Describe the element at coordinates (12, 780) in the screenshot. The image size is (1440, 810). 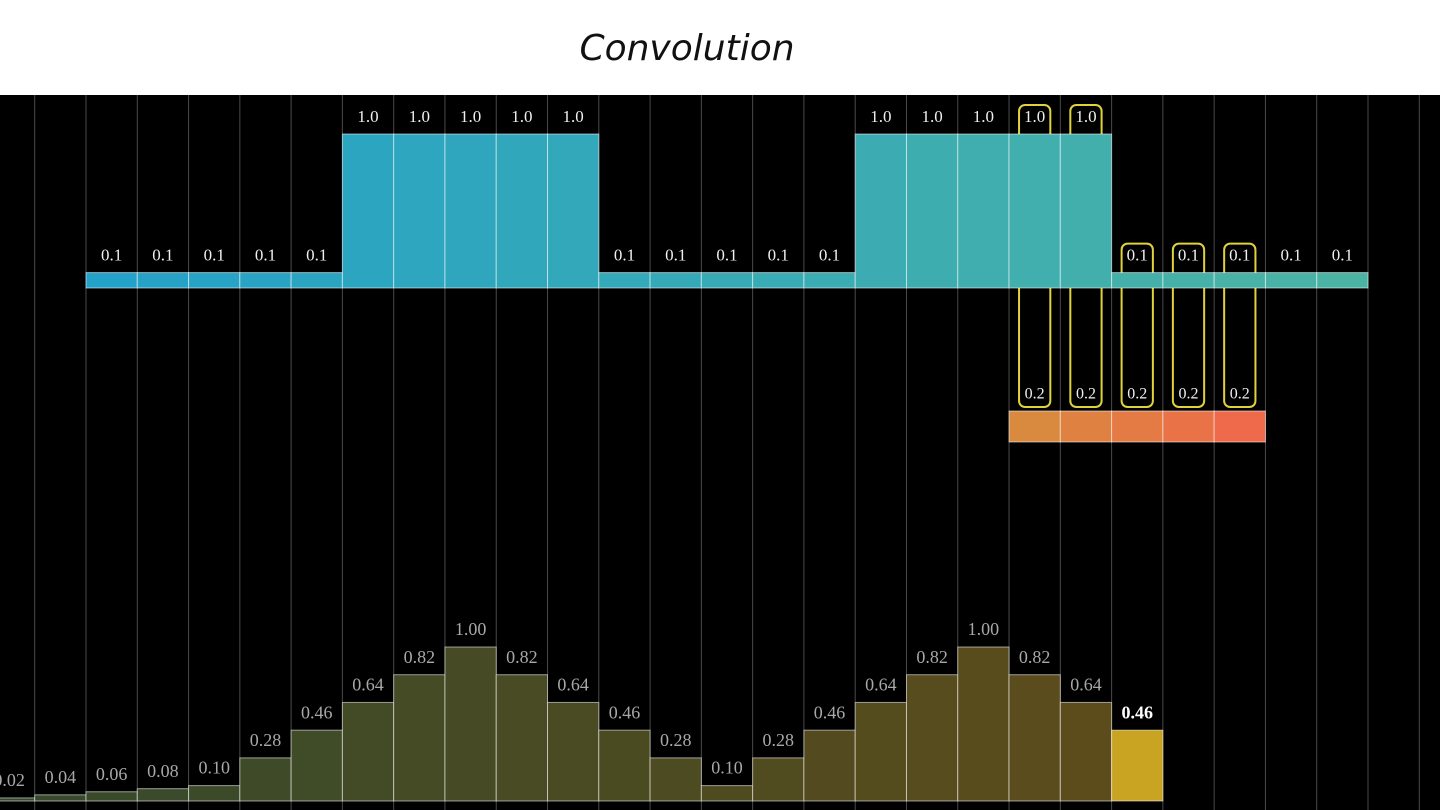
I see `value-label: 0.02` at that location.